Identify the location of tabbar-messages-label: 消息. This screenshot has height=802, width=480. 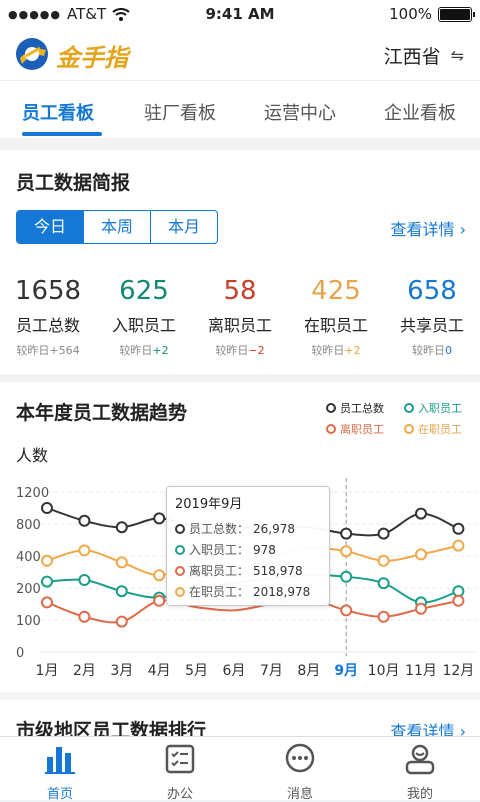
(299, 794).